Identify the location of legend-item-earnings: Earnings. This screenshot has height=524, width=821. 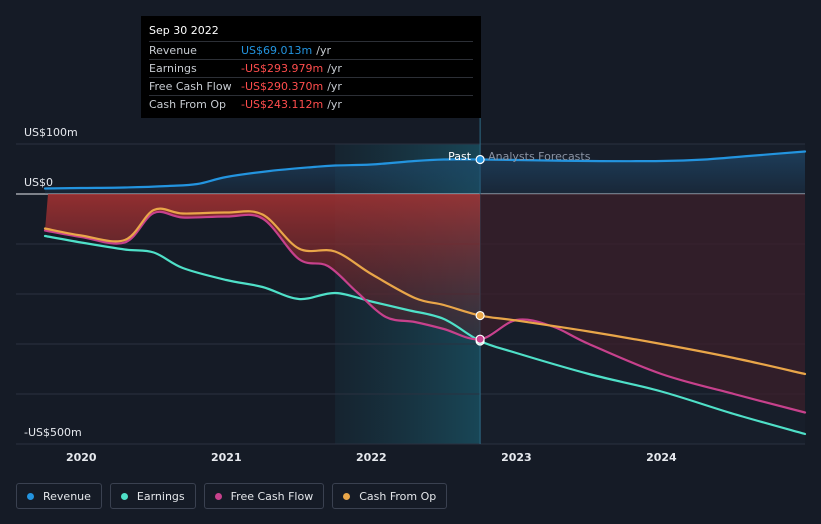
(152, 496).